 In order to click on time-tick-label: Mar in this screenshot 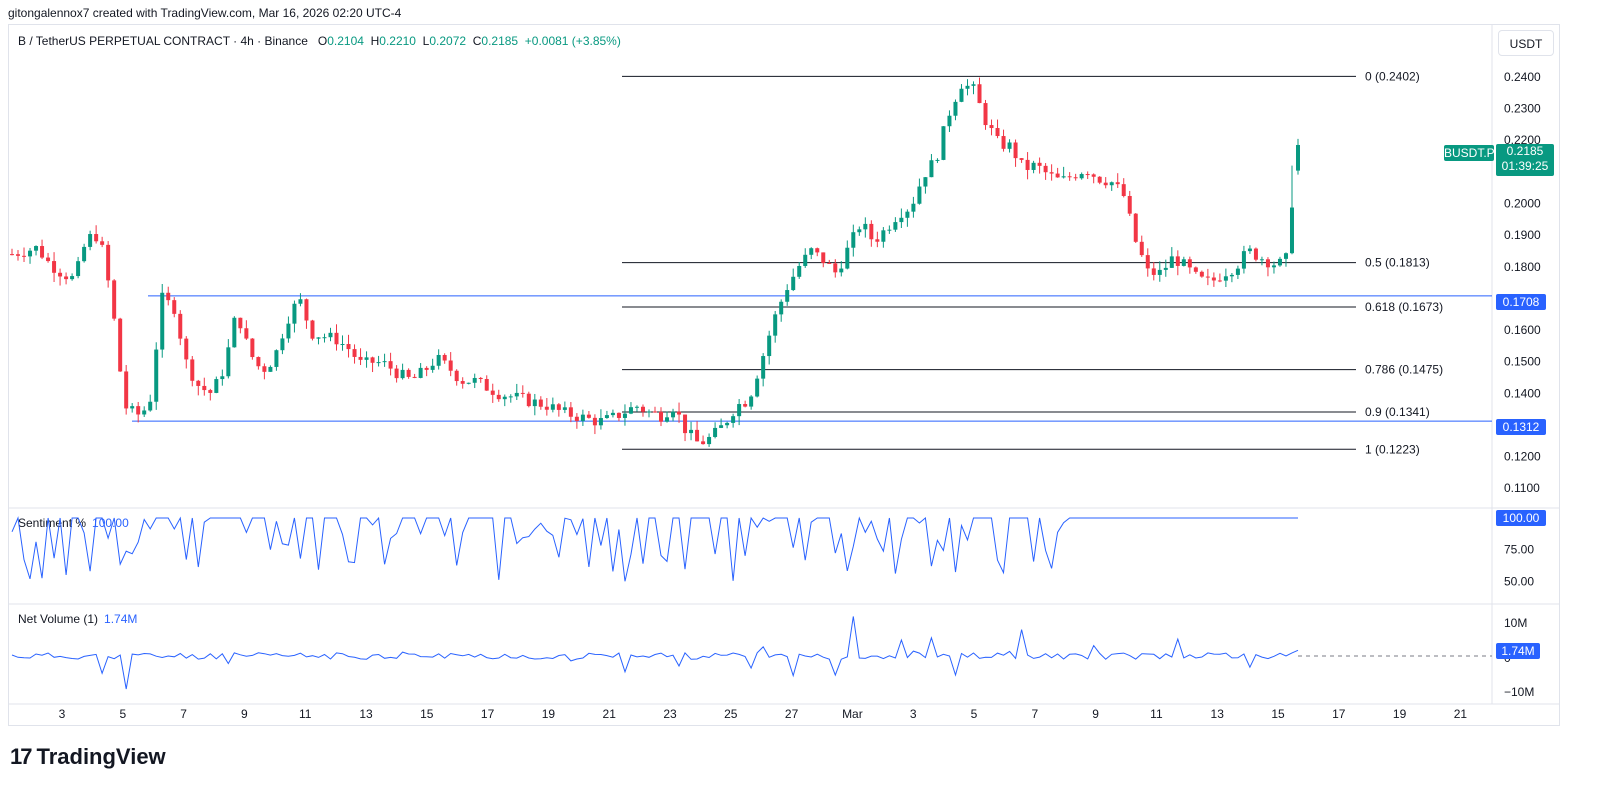, I will do `click(852, 714)`.